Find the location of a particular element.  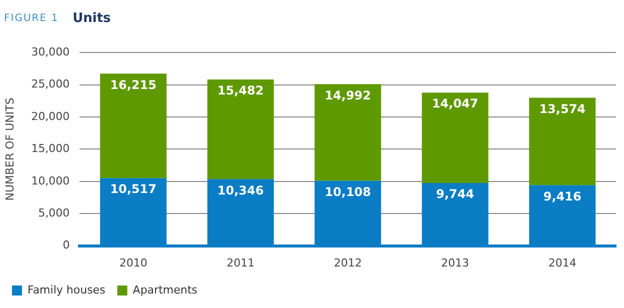

x-tick-label: 2012 is located at coordinates (348, 263).